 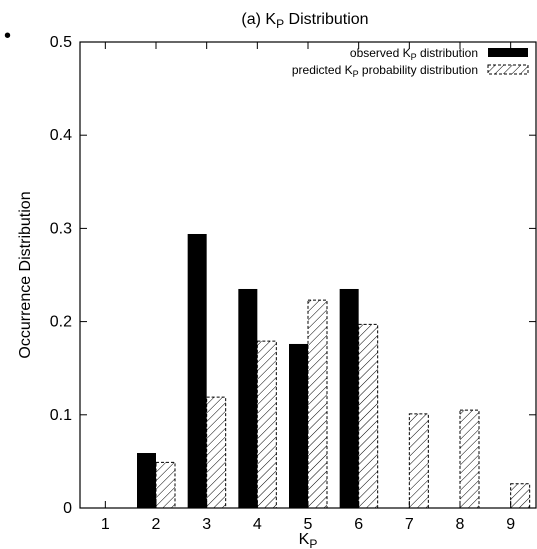 I want to click on x-tick-label: 8, so click(x=460, y=524).